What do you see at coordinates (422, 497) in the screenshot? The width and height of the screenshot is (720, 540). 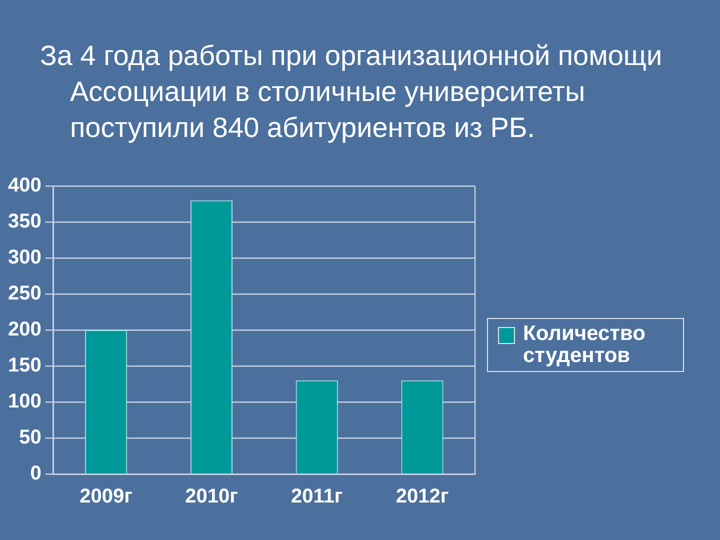 I see `x-tick-label: 2012г` at bounding box center [422, 497].